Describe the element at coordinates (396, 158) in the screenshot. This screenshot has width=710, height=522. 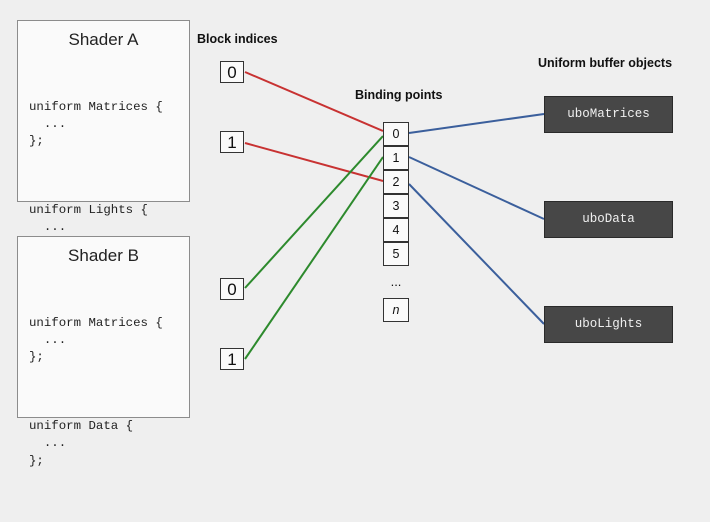
I see `binding-point-1: 1` at that location.